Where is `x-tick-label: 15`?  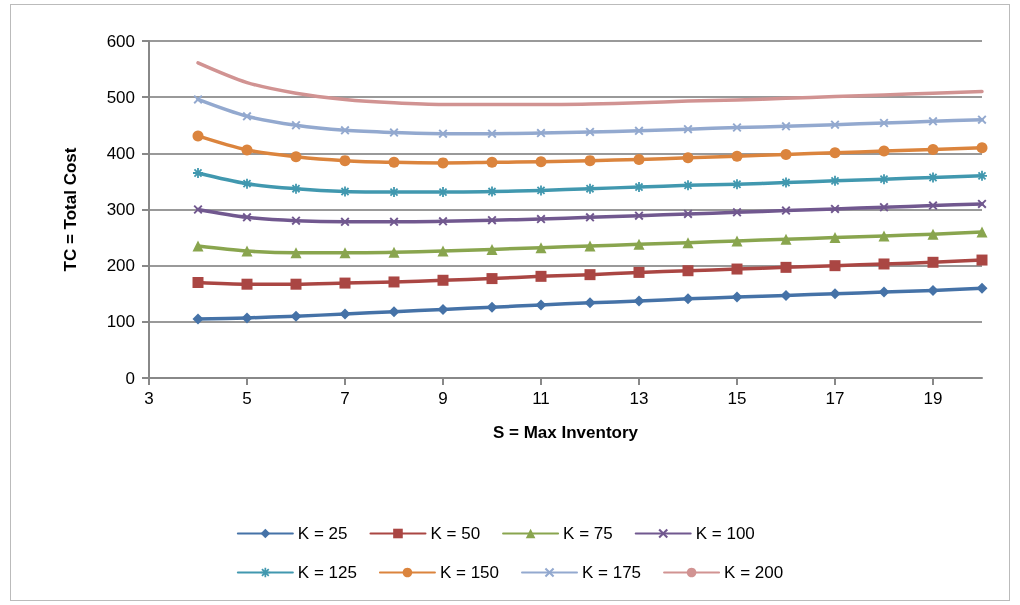 x-tick-label: 15 is located at coordinates (737, 398).